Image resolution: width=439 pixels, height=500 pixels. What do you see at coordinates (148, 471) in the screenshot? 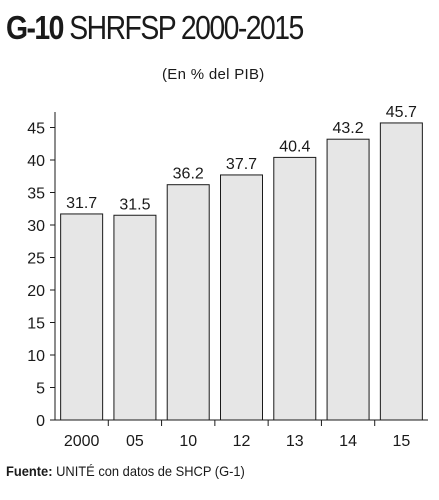
I see `source-text: UNITÉ con datos de SHCP (G-1)` at bounding box center [148, 471].